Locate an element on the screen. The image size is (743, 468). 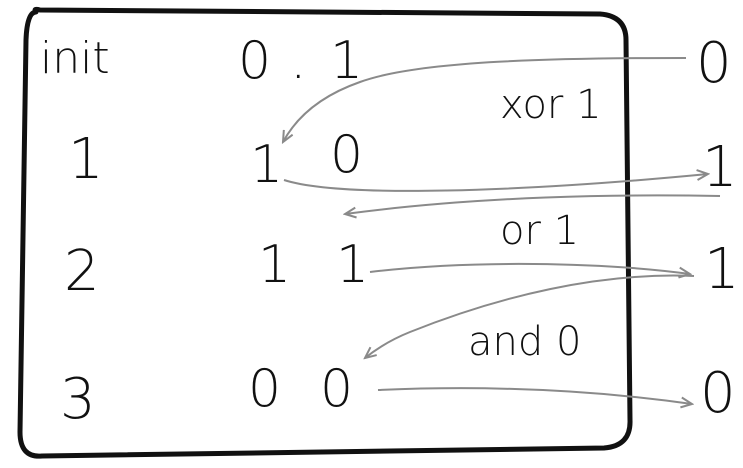
input-value-3: 1 is located at coordinates (722, 269).